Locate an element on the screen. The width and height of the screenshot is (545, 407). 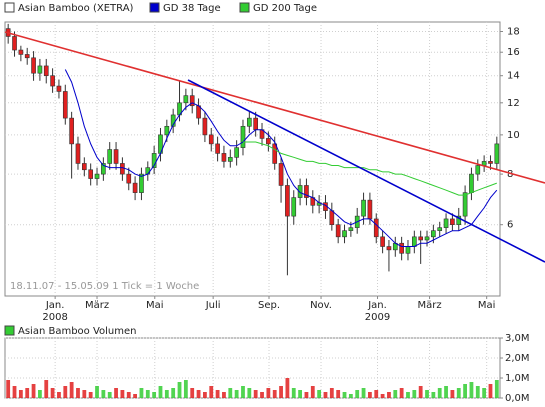
y-tick-label: 12 is located at coordinates (513, 103).